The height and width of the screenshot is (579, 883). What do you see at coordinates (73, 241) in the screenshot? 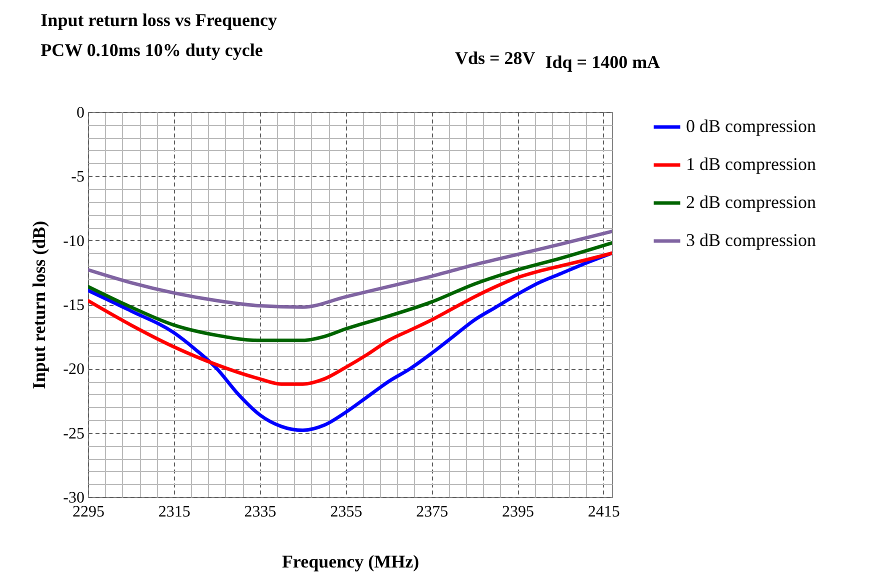
I see `y-tick-label: -10` at bounding box center [73, 241].